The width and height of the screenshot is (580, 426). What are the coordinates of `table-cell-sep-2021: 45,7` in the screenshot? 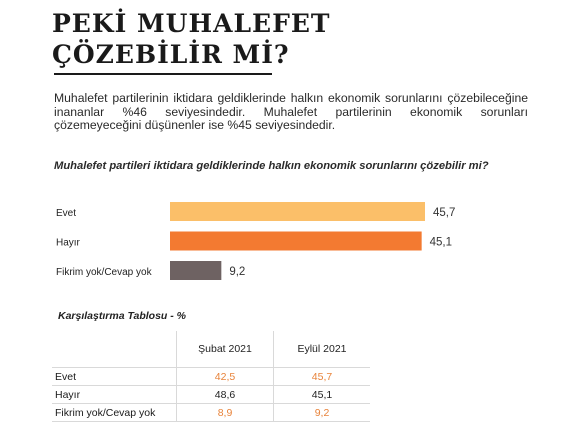 It's located at (321, 376).